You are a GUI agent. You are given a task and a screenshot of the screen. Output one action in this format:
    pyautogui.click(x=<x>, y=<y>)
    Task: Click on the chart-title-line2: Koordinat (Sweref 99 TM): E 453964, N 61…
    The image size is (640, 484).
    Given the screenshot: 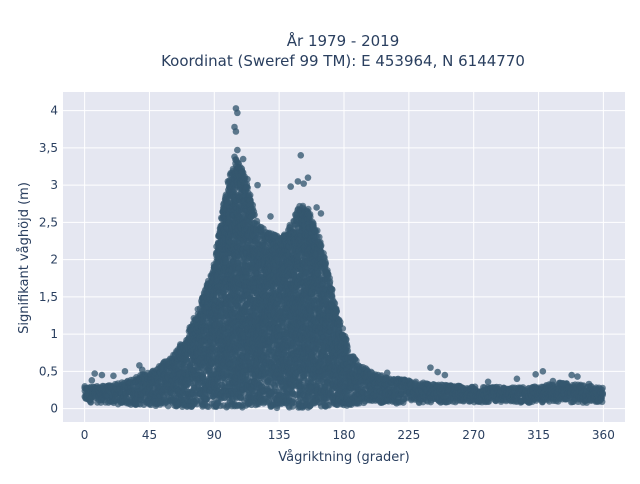 What is the action you would take?
    pyautogui.click(x=343, y=61)
    